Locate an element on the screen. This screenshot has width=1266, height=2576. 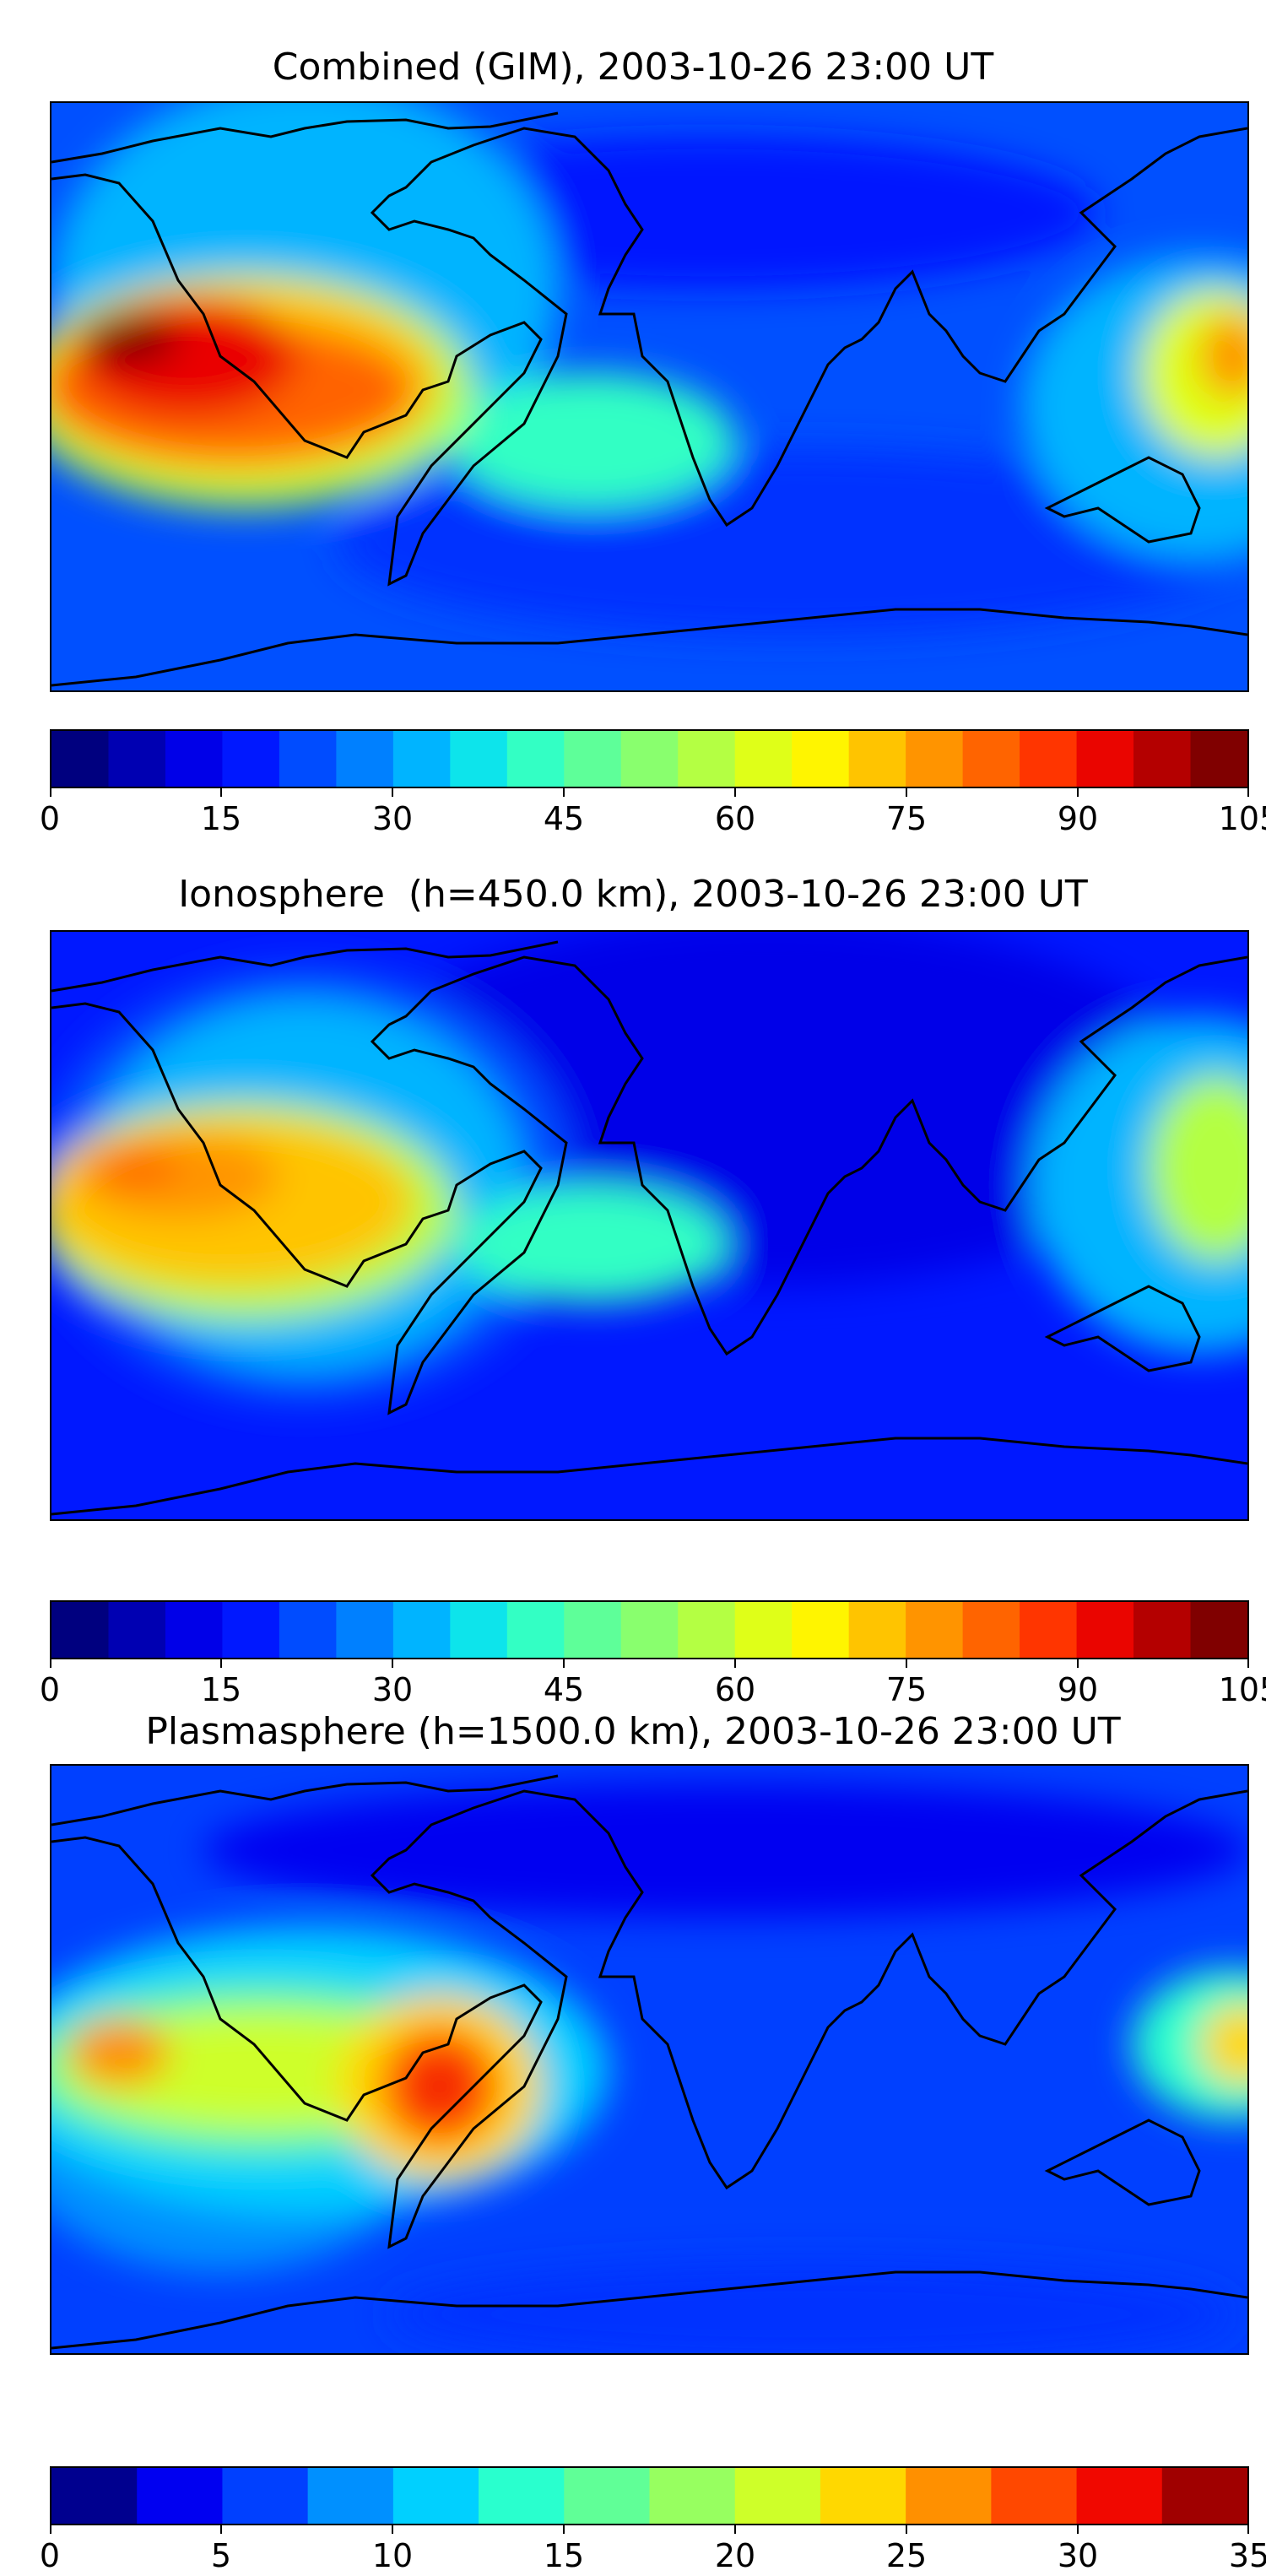
colorbar-tick-label: 5 is located at coordinates (221, 2555).